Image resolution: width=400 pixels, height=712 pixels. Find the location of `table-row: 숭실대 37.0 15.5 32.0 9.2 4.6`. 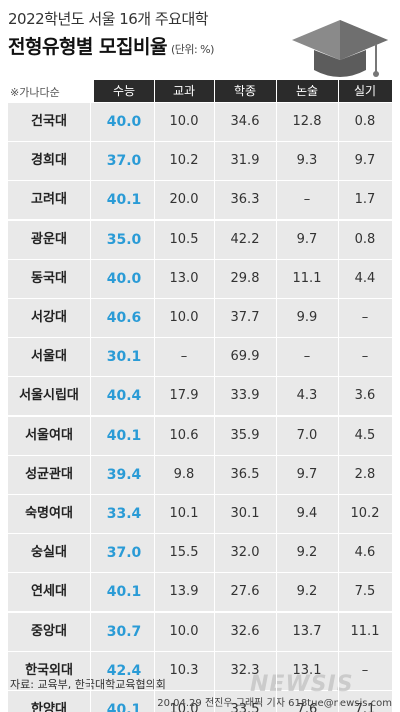

table-row: 숭실대 37.0 15.5 32.0 9.2 4.6 is located at coordinates (200, 553).